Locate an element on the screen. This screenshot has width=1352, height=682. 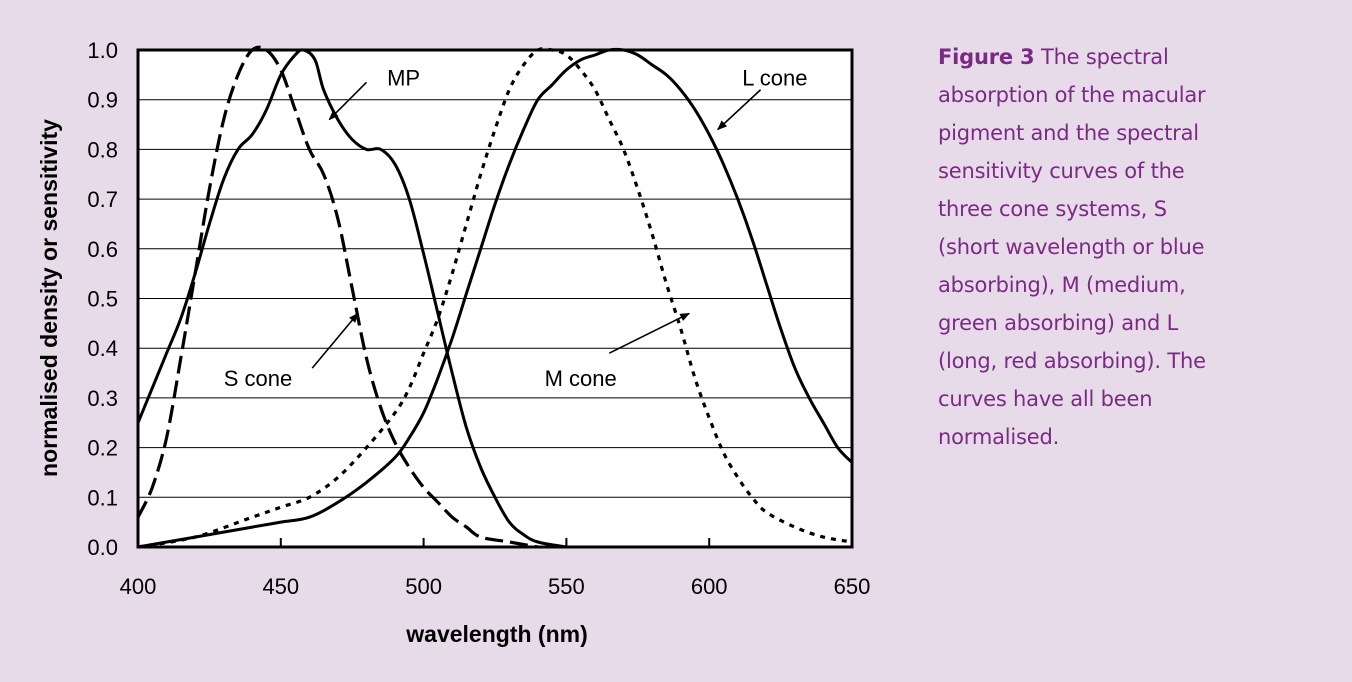
x-tick-label: 400 is located at coordinates (138, 586).